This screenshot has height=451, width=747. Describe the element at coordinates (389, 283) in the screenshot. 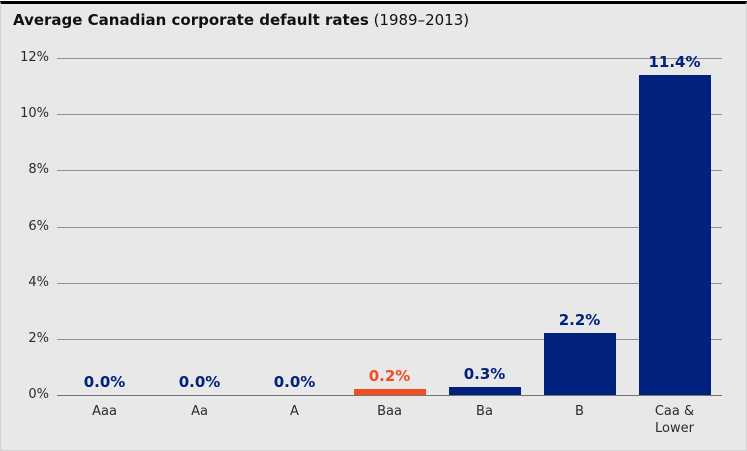

I see `gridline-4pct` at that location.